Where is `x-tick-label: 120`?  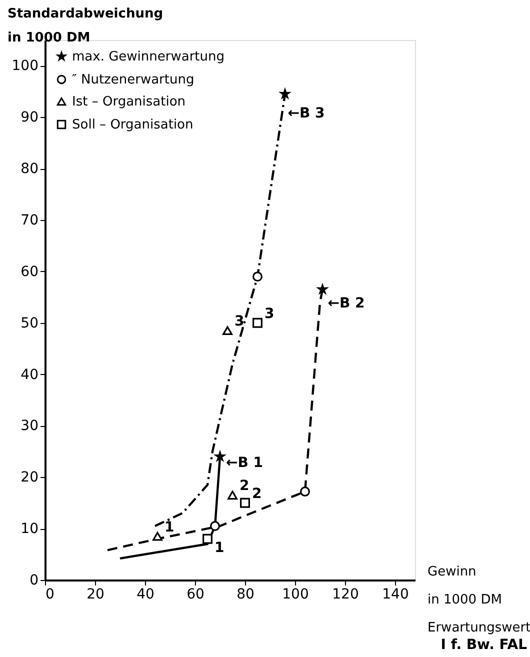 x-tick-label: 120 is located at coordinates (345, 594).